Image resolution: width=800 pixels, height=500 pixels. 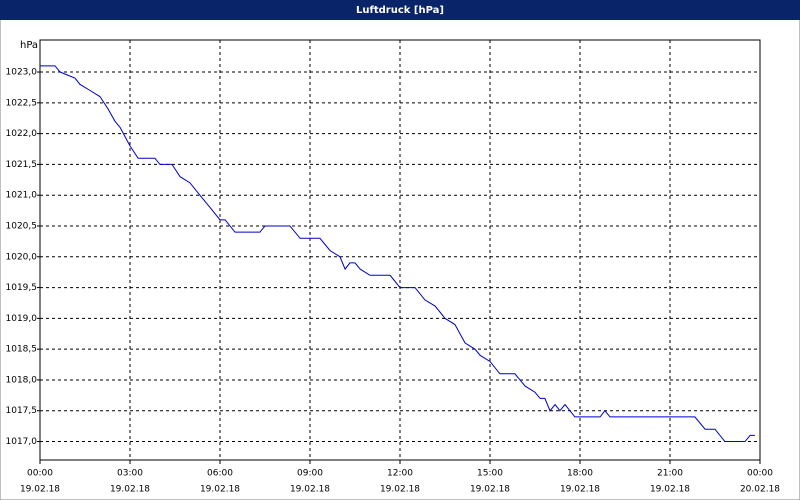 What do you see at coordinates (130, 474) in the screenshot?
I see `x-tick-label: 03:00` at bounding box center [130, 474].